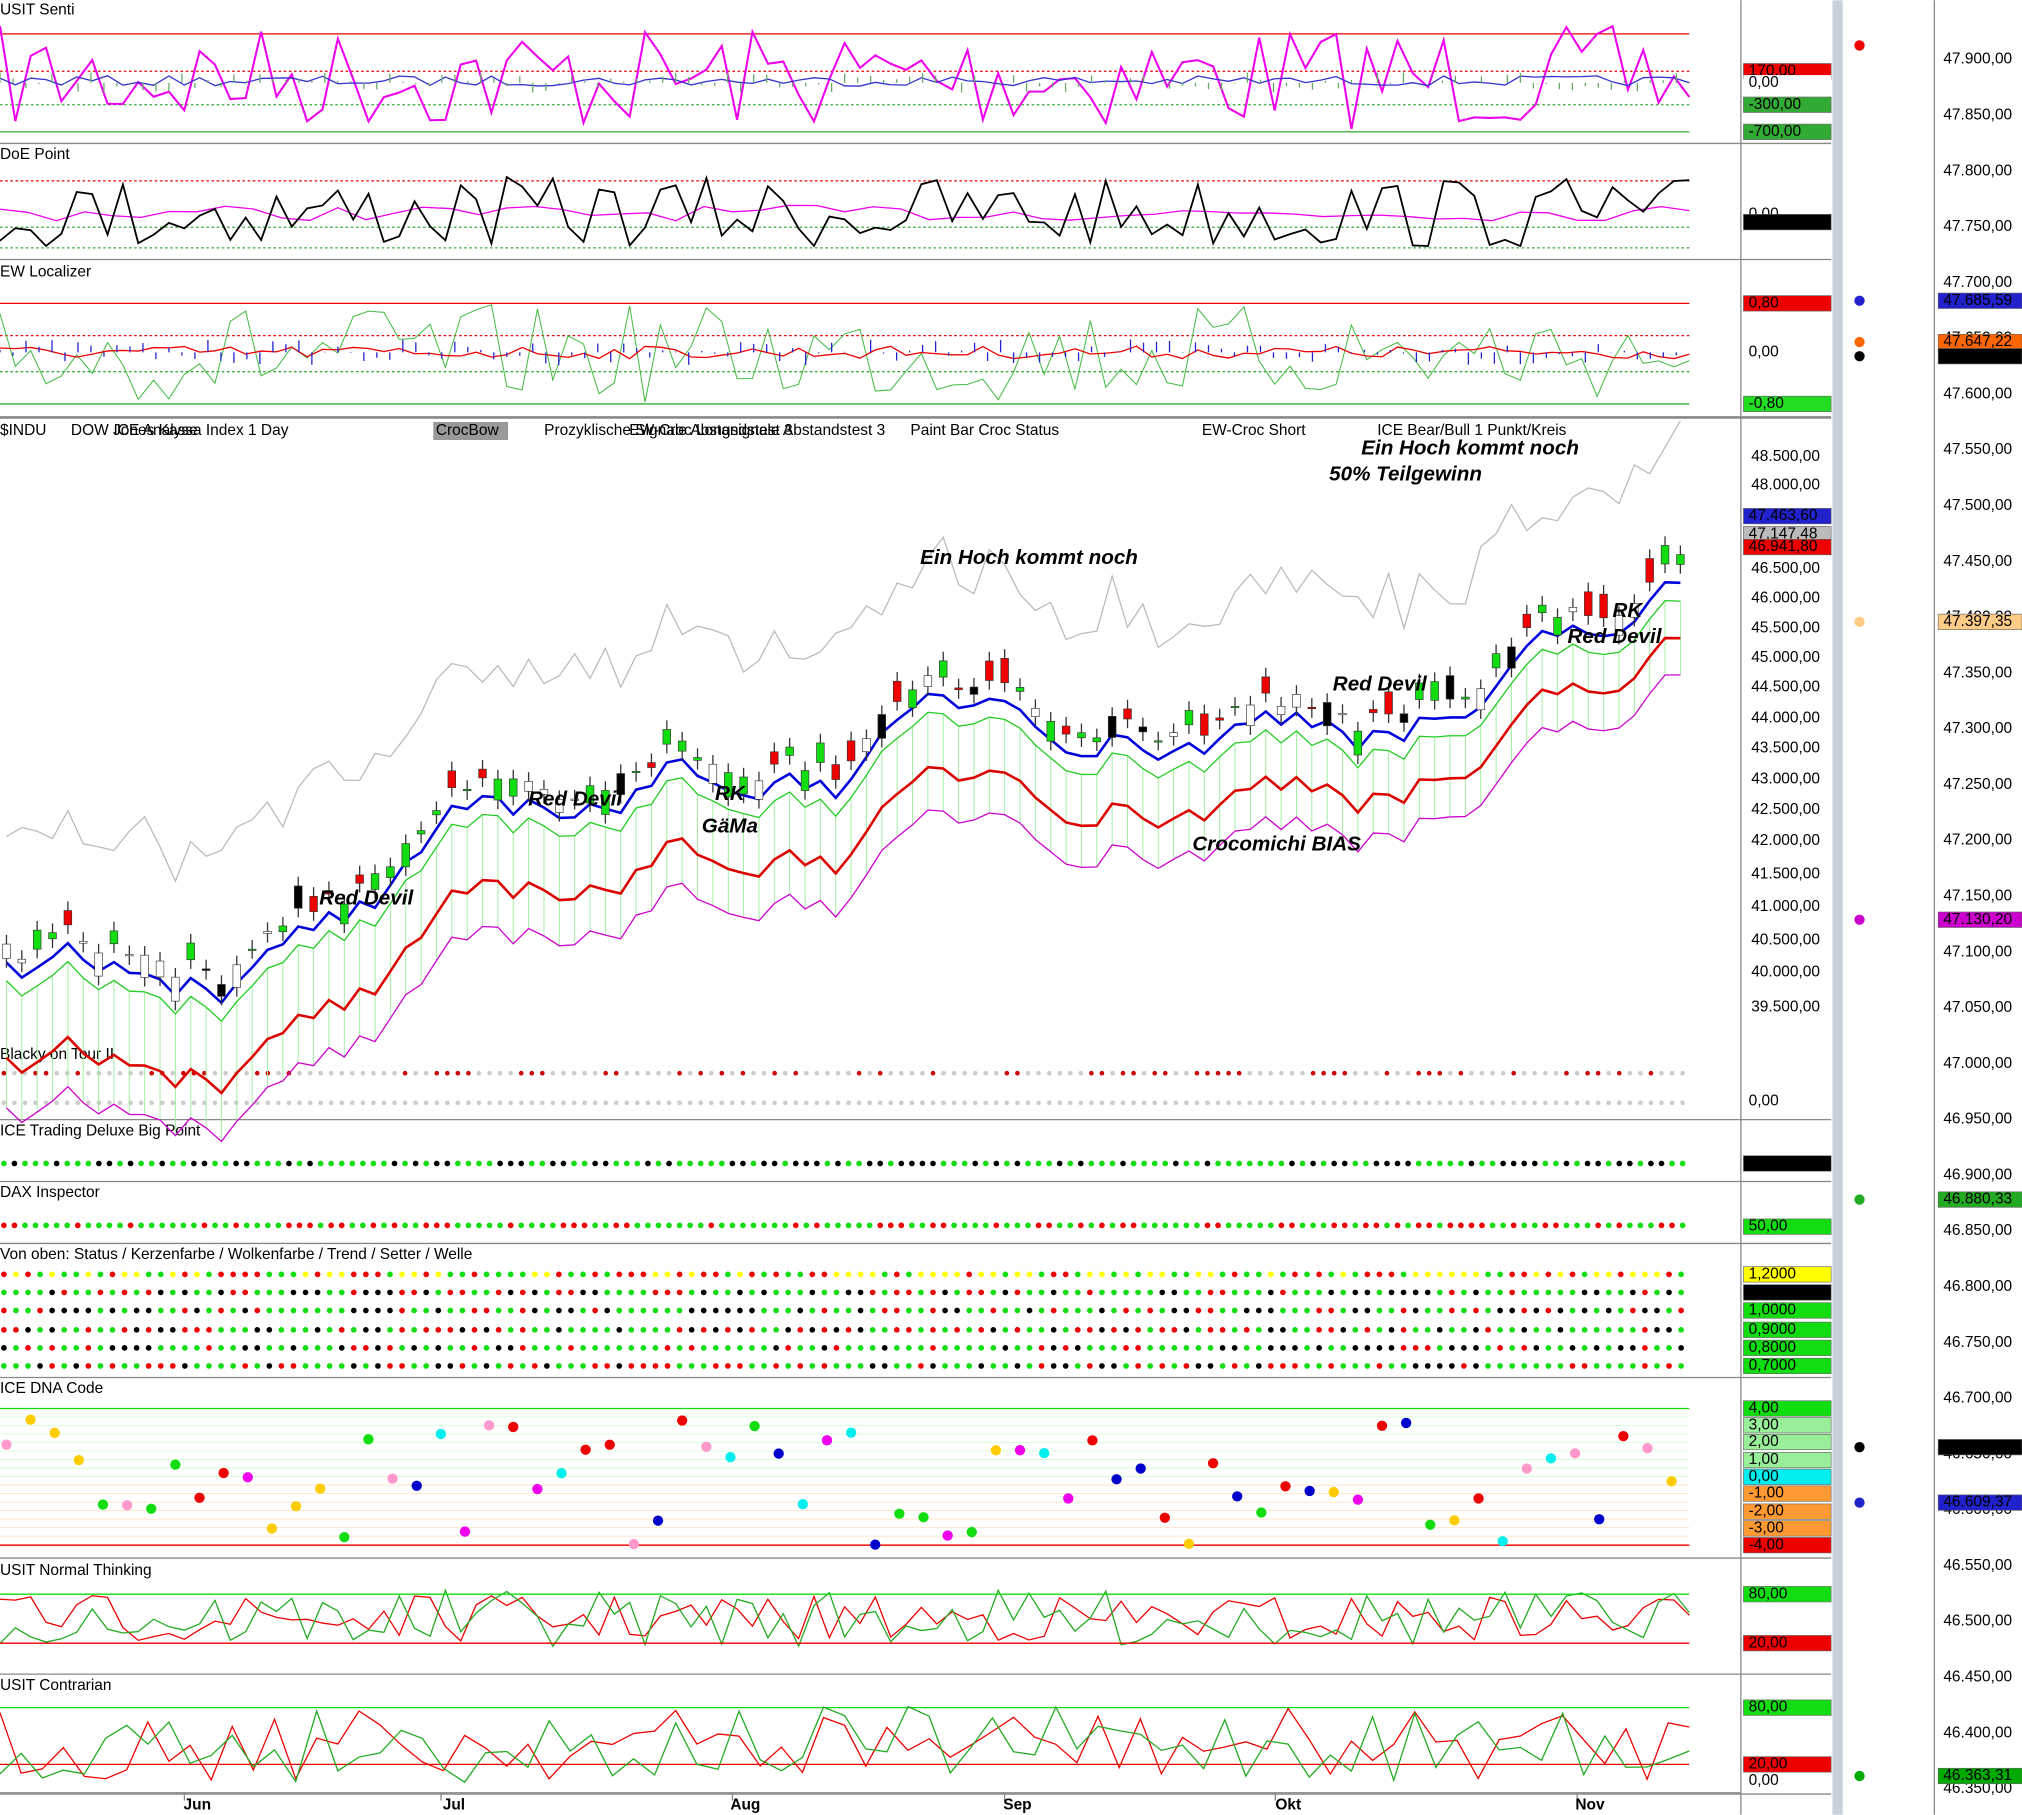 The height and width of the screenshot is (1815, 2022). I want to click on toolbar-item: Paint Bar Croc Status, so click(984, 430).